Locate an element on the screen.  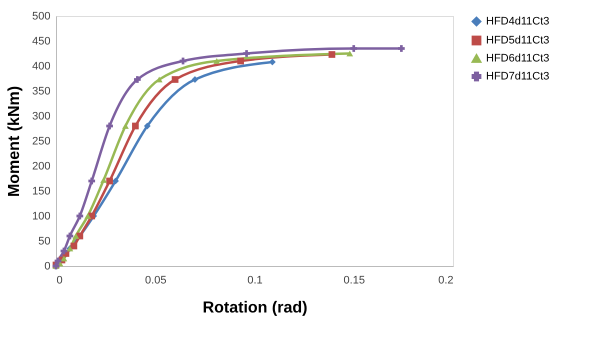
y-axis-title: Moment (kNm) is located at coordinates (15, 142).